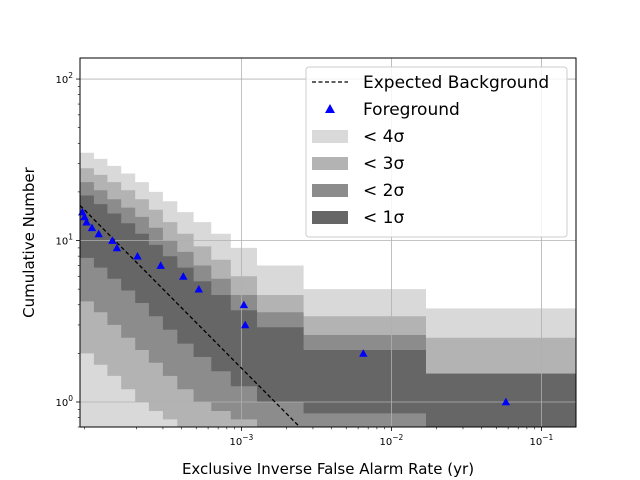 The height and width of the screenshot is (480, 640). I want to click on legend-label: < 4σ, so click(383, 137).